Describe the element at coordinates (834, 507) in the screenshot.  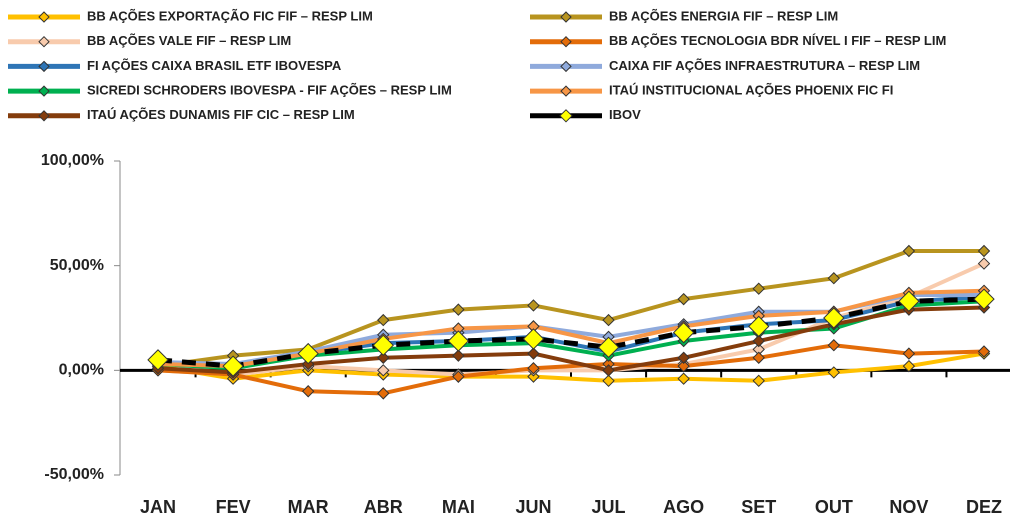
I see `x-tick-label: OUT` at that location.